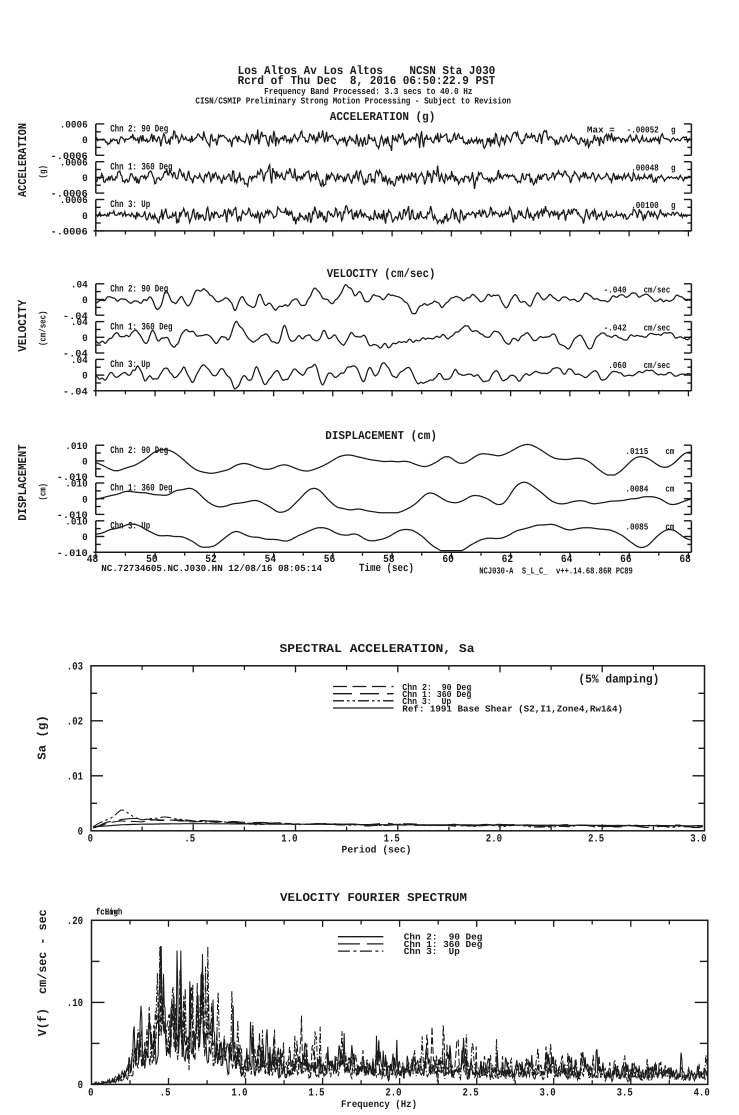 This screenshot has width=739, height=1115. What do you see at coordinates (23, 160) in the screenshot?
I see `svg-text: ACCELERATION` at bounding box center [23, 160].